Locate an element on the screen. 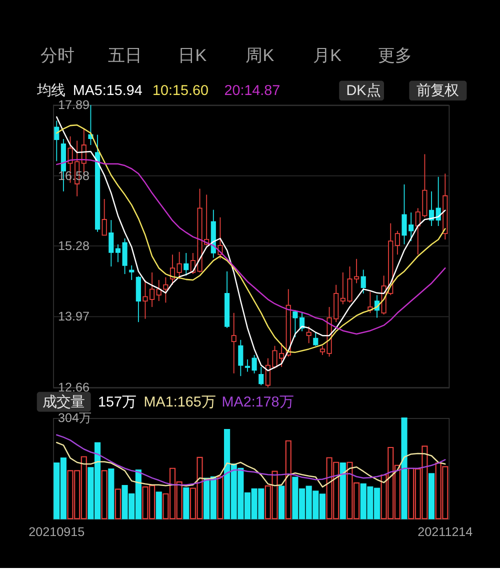 Image resolution: width=500 pixels, height=581 pixels. x-tick-label: 20211214 is located at coordinates (445, 532).